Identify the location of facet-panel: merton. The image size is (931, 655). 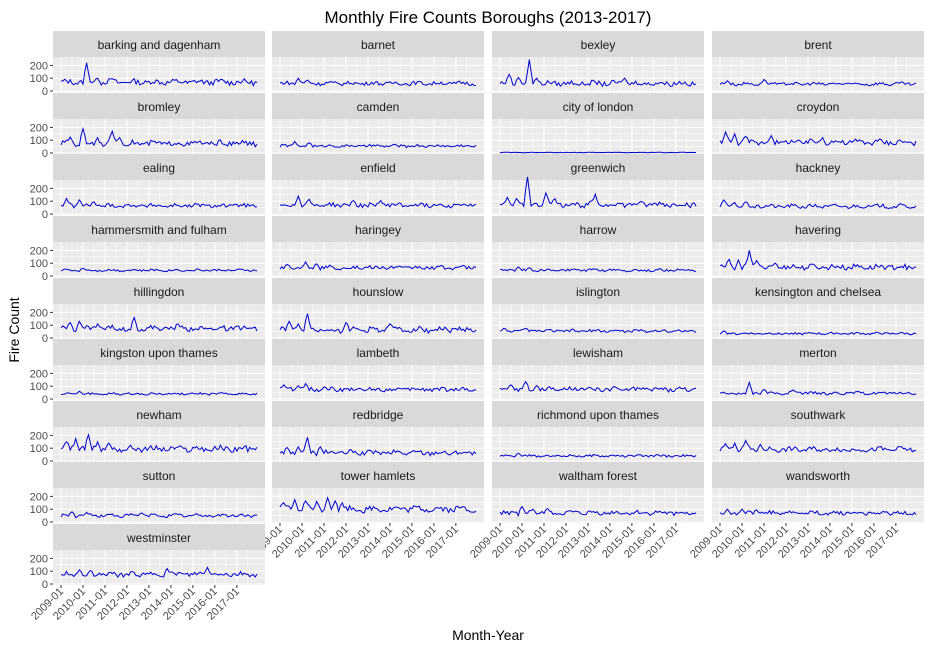
(818, 369).